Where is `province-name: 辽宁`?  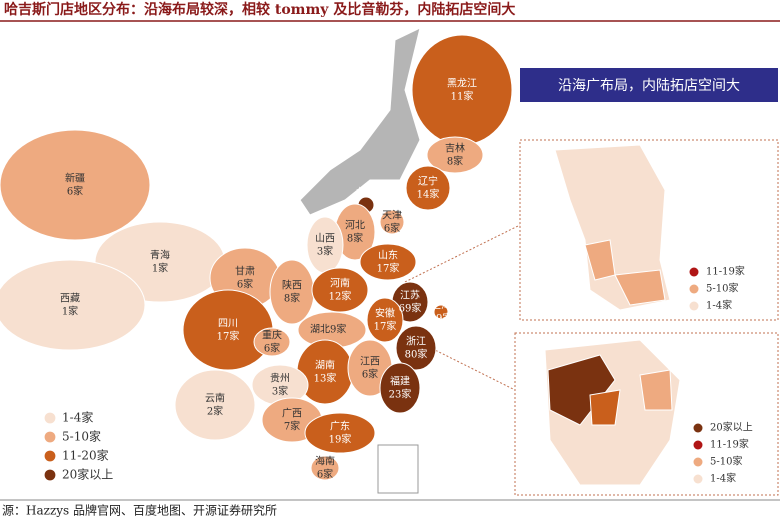
province-name: 辽宁 is located at coordinates (428, 181).